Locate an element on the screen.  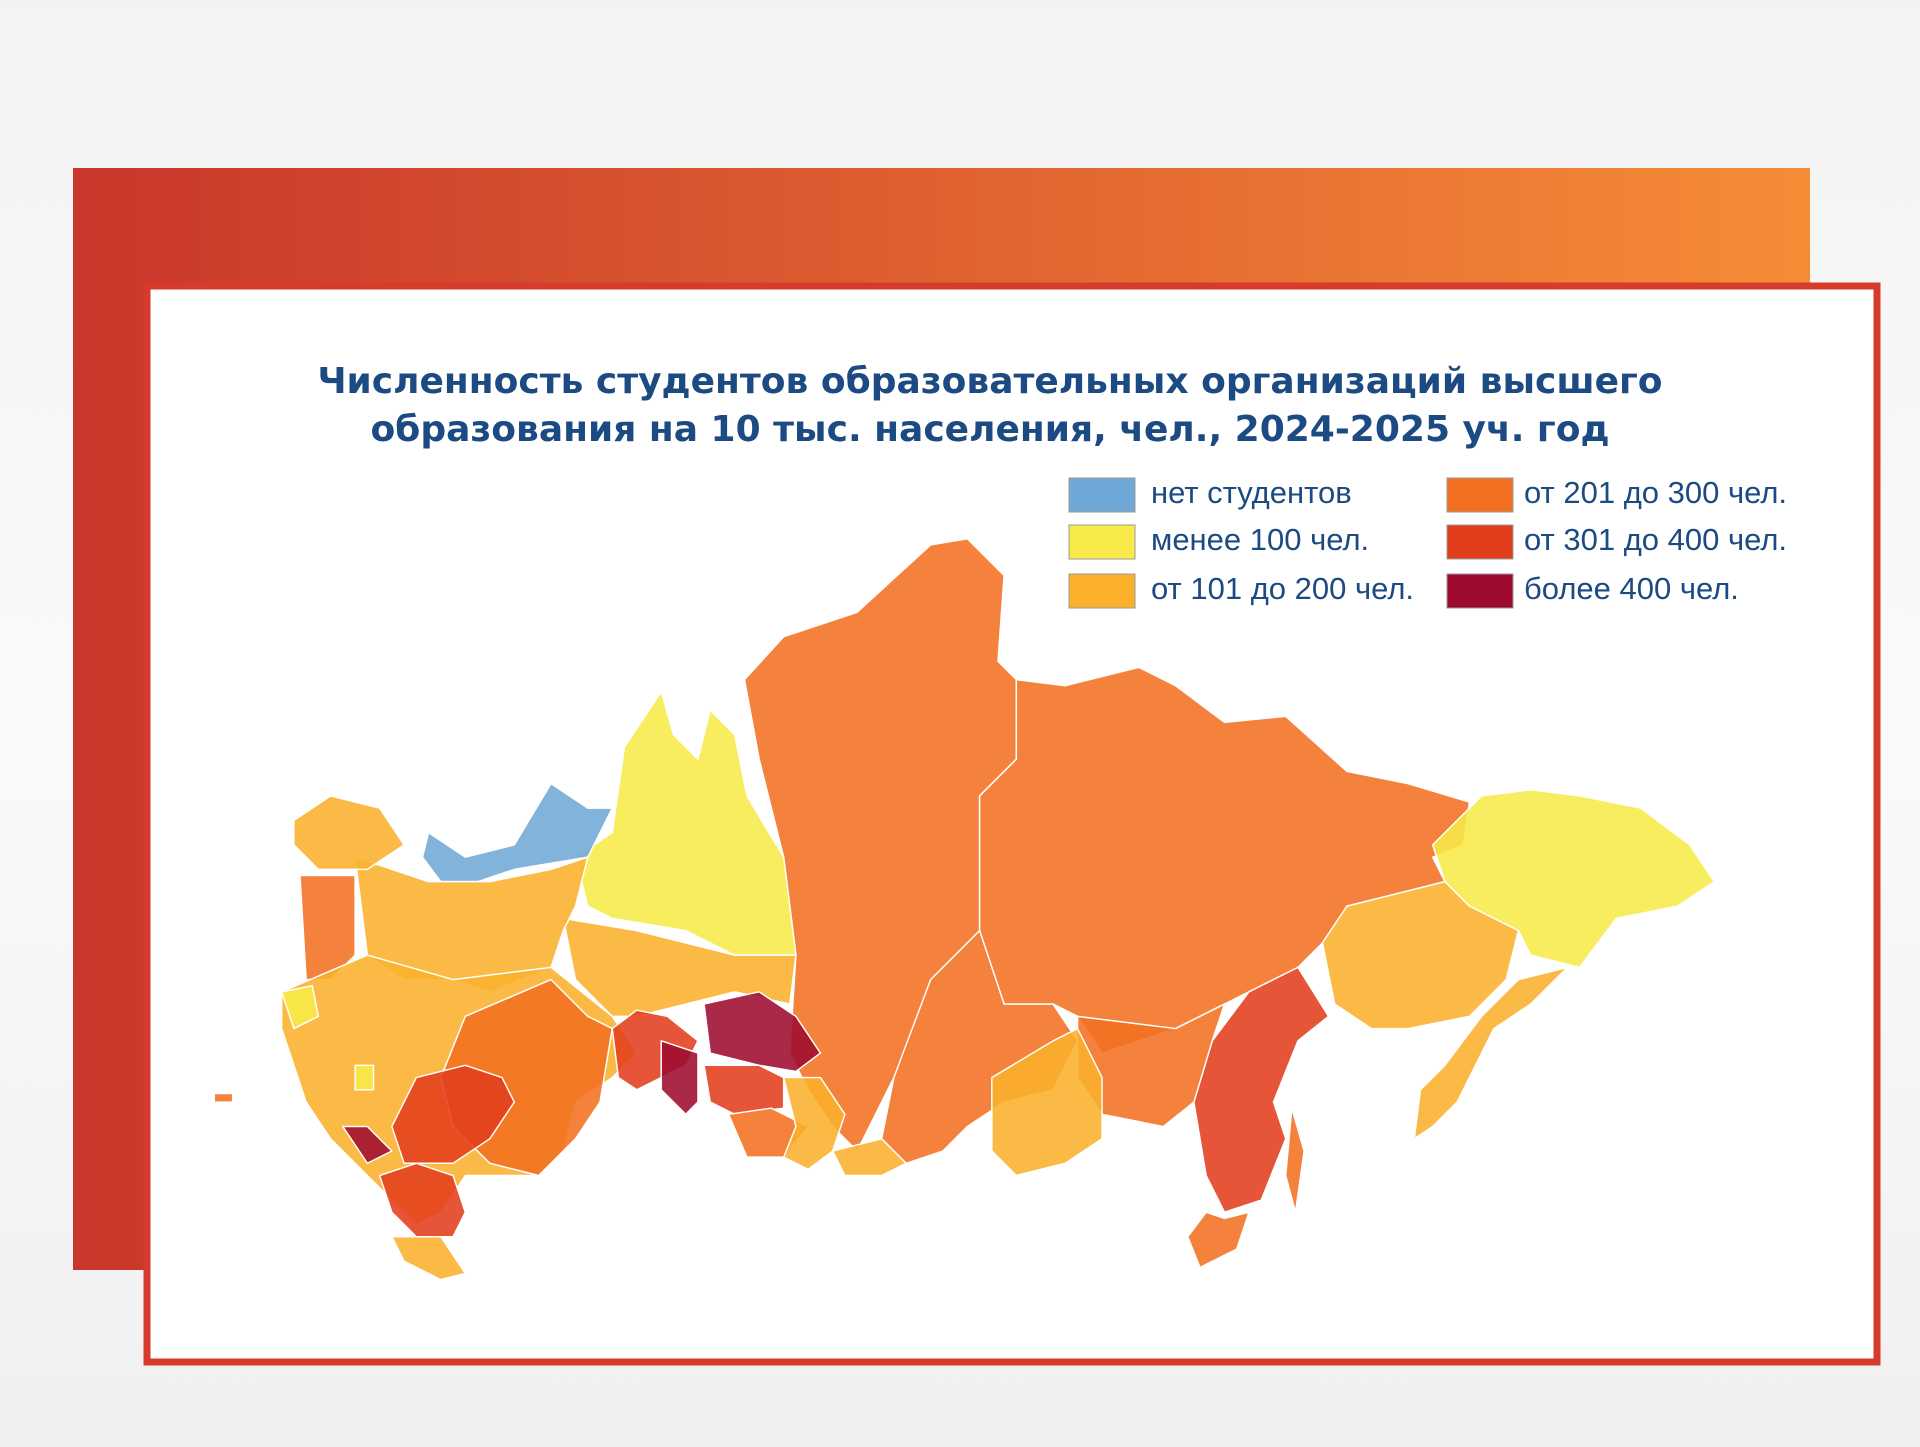
legend-label: более 400 чел. is located at coordinates (1631, 588).